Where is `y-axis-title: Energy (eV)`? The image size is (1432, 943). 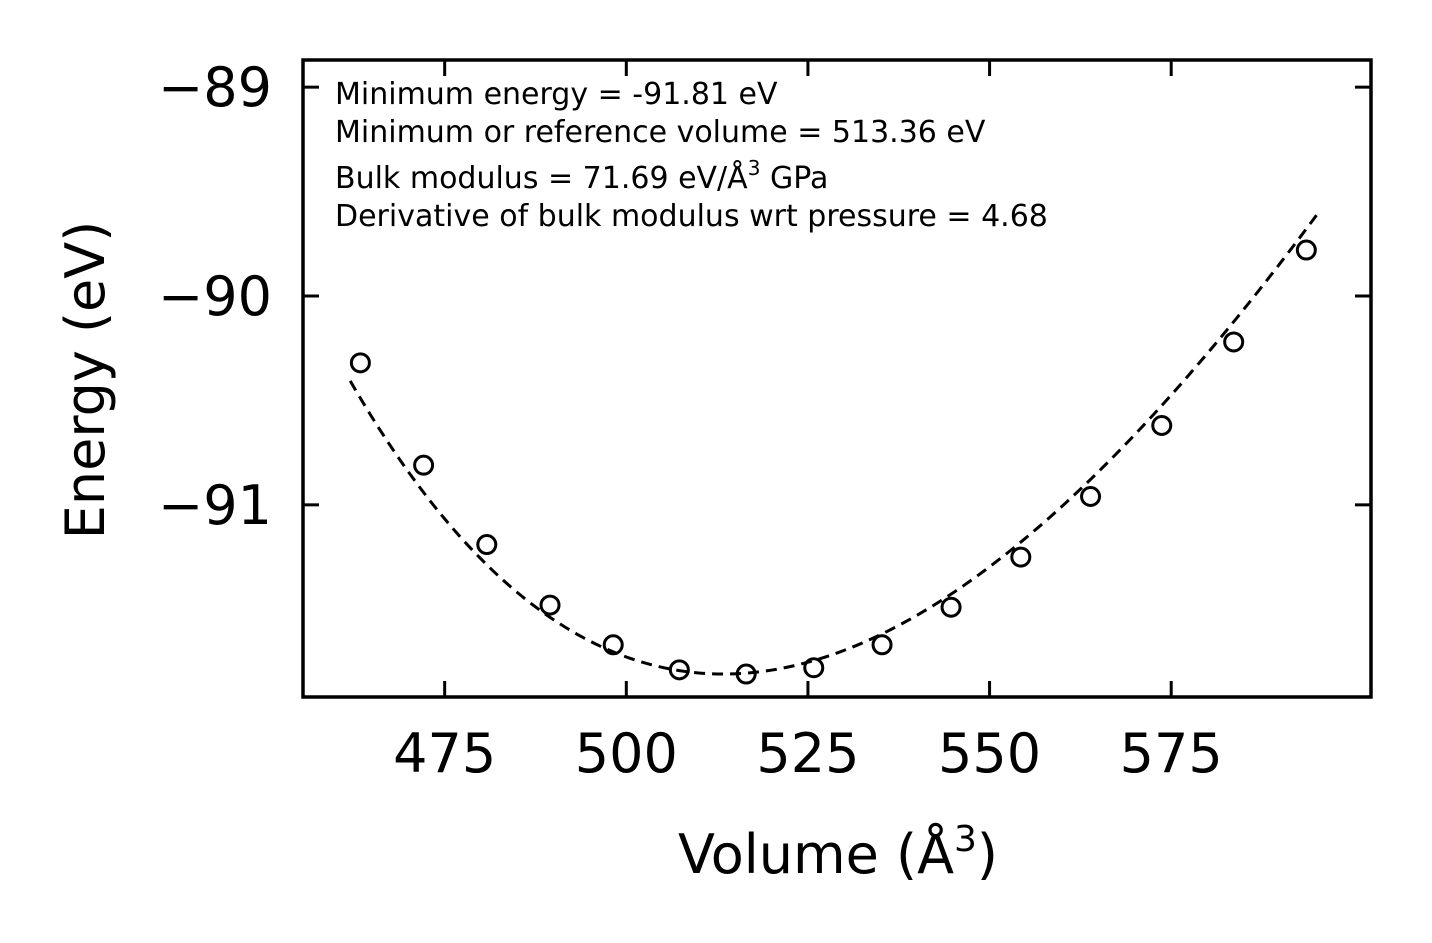 y-axis-title: Energy (eV) is located at coordinates (85, 380).